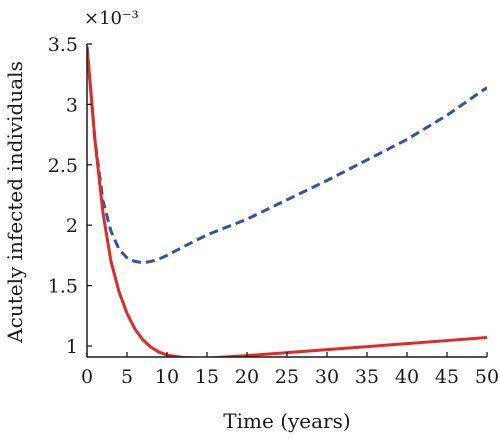 This screenshot has width=500, height=441. What do you see at coordinates (72, 105) in the screenshot?
I see `y-tick-label: 3` at bounding box center [72, 105].